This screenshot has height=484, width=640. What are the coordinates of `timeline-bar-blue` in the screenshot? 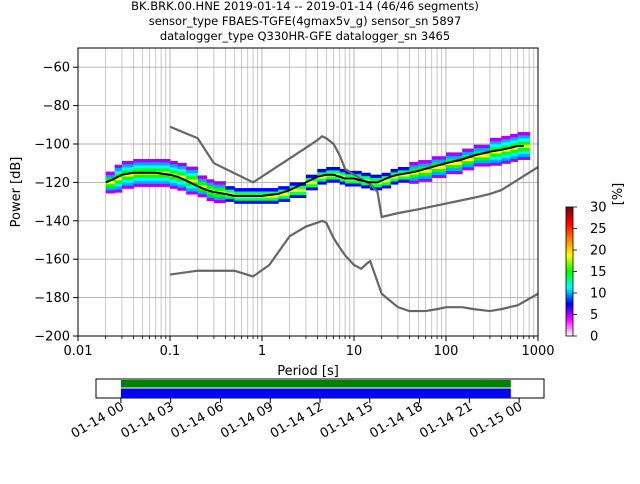 It's located at (315, 393).